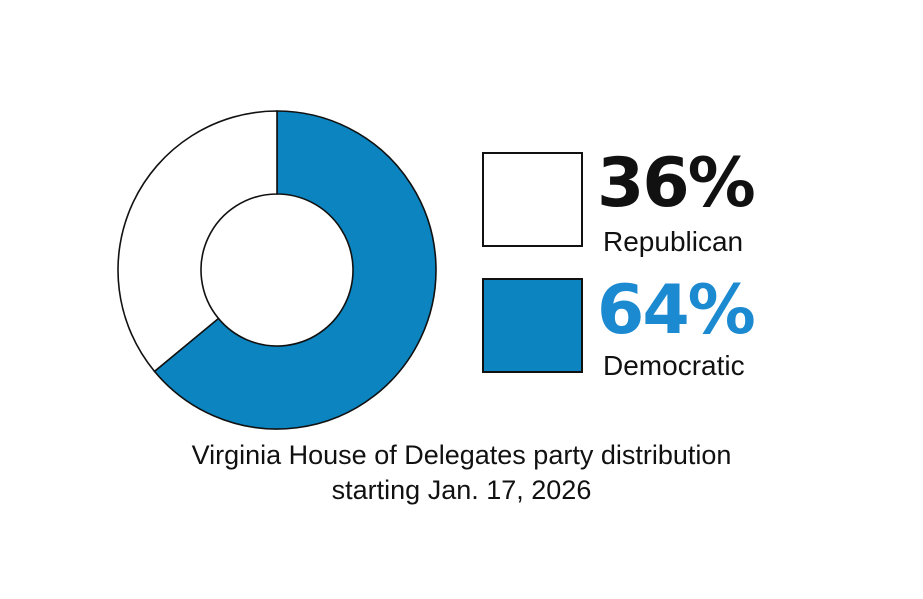  Describe the element at coordinates (197, 241) in the screenshot. I see `donut-slice-republican` at that location.